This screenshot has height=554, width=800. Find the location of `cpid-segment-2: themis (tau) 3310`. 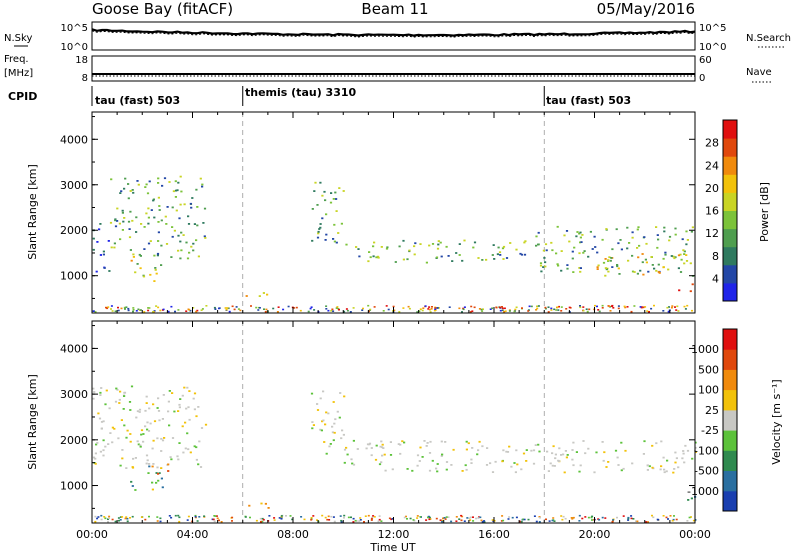

cpid-segment-2: themis (tau) 3310 is located at coordinates (301, 92).